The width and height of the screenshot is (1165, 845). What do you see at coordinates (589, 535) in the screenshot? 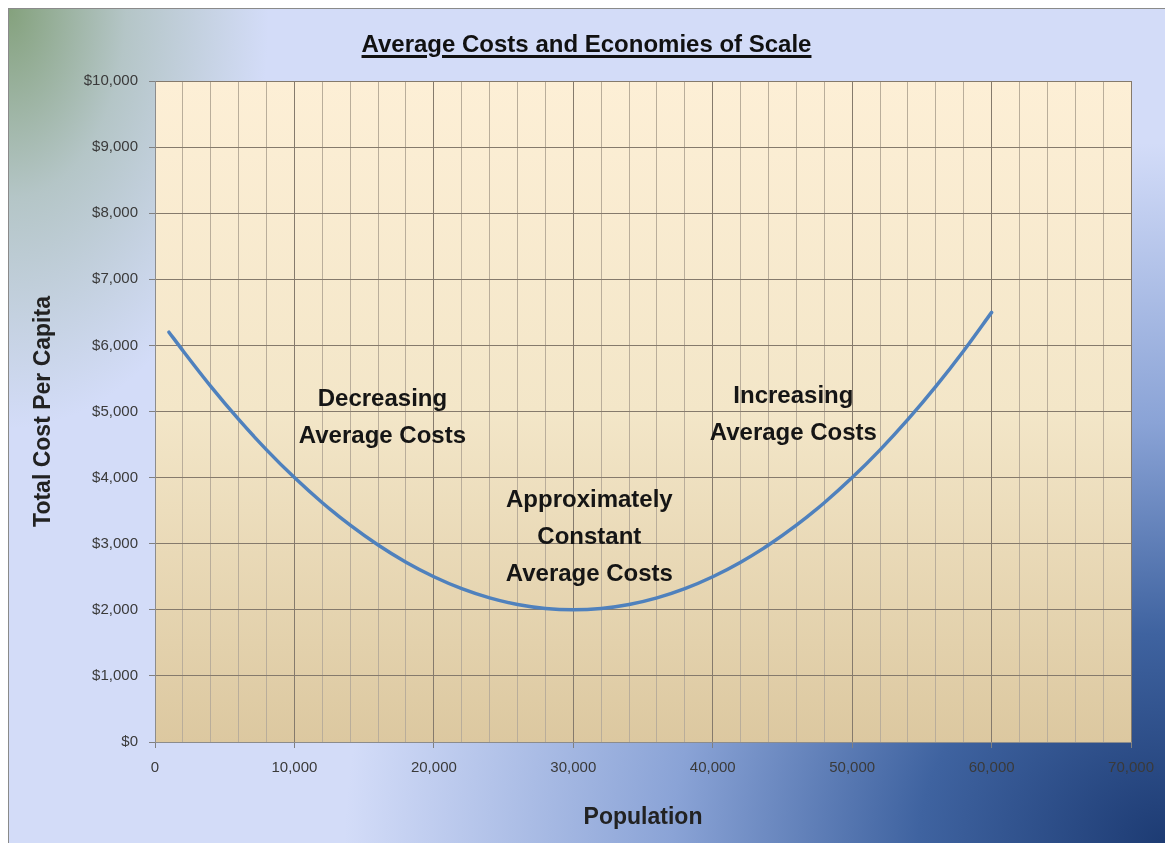
I see `annotation: Approximately Constant Average Costs` at bounding box center [589, 535].